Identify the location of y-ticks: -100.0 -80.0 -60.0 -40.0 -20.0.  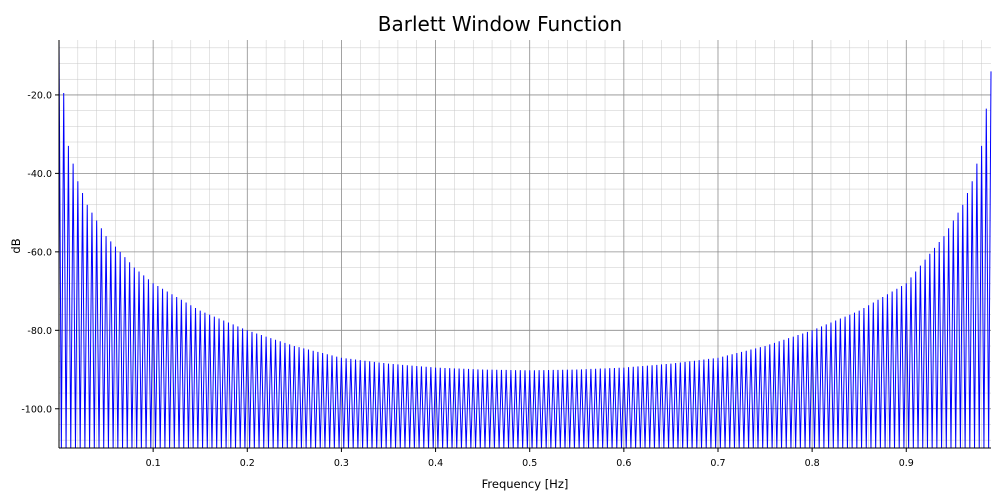
(40, 252).